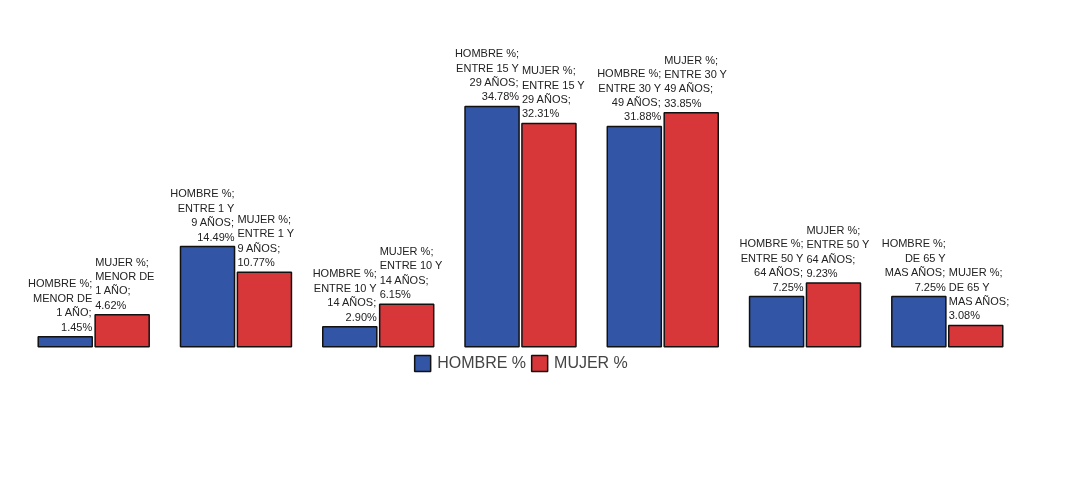 The image size is (1081, 489). What do you see at coordinates (345, 295) in the screenshot?
I see `data-label: HOMBRE %; ENTRE 10 Y 14 AÑOS; 2.90%` at bounding box center [345, 295].